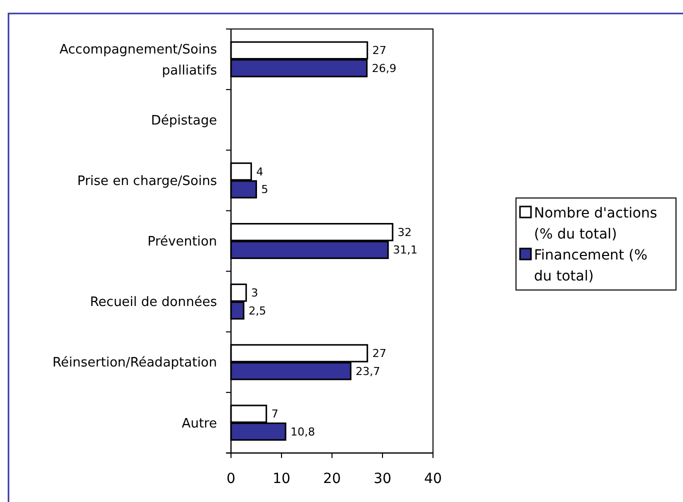 Image resolution: width=683 pixels, height=502 pixels. I want to click on y-tick-label: Prévention, so click(182, 242).